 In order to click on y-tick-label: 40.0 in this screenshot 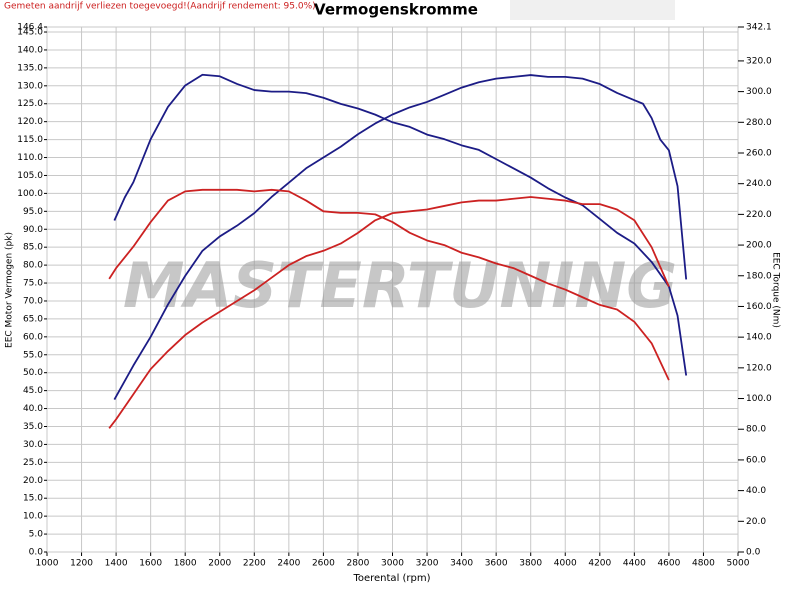, I will do `click(33, 409)`.